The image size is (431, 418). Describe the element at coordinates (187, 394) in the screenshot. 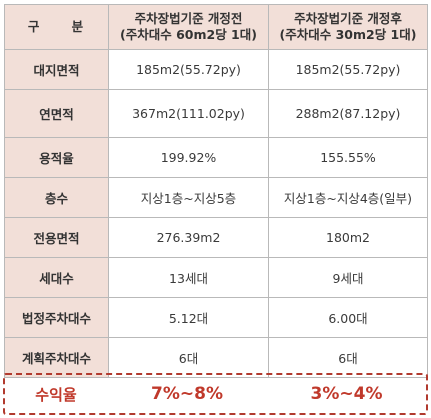

I see `profit-rate-before: 7%~8%` at that location.